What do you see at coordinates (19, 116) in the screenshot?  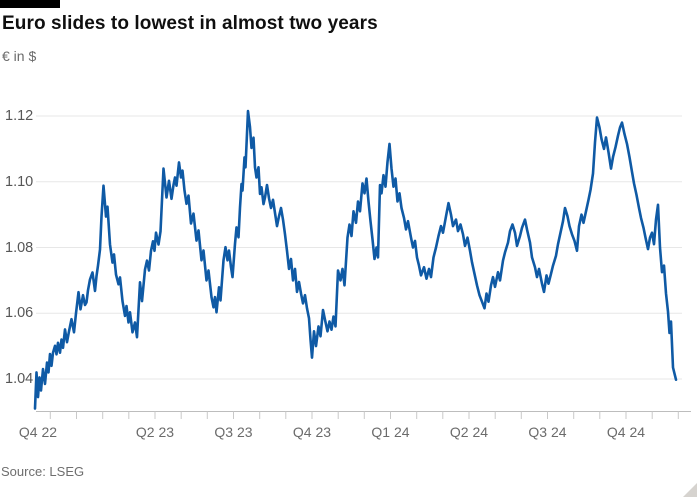 I see `y-axis-tick-label: 1.12` at bounding box center [19, 116].